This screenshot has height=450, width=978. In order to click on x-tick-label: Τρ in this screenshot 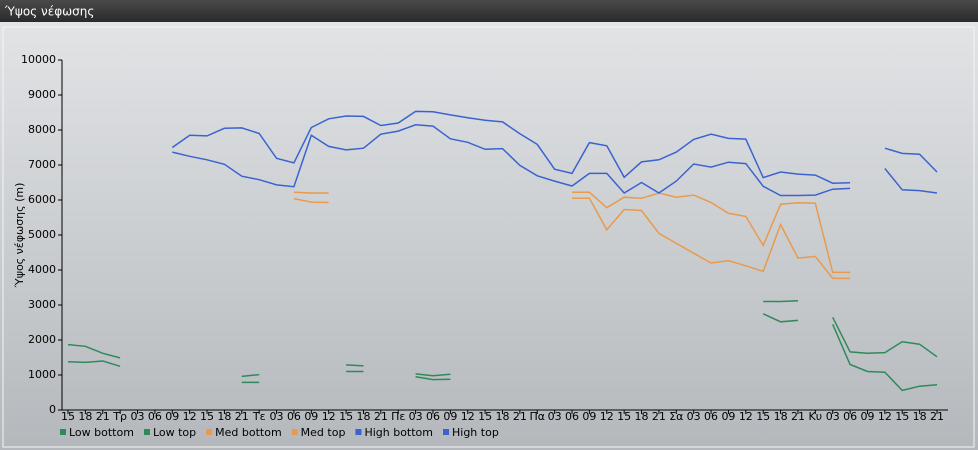, I will do `click(119, 416)`.